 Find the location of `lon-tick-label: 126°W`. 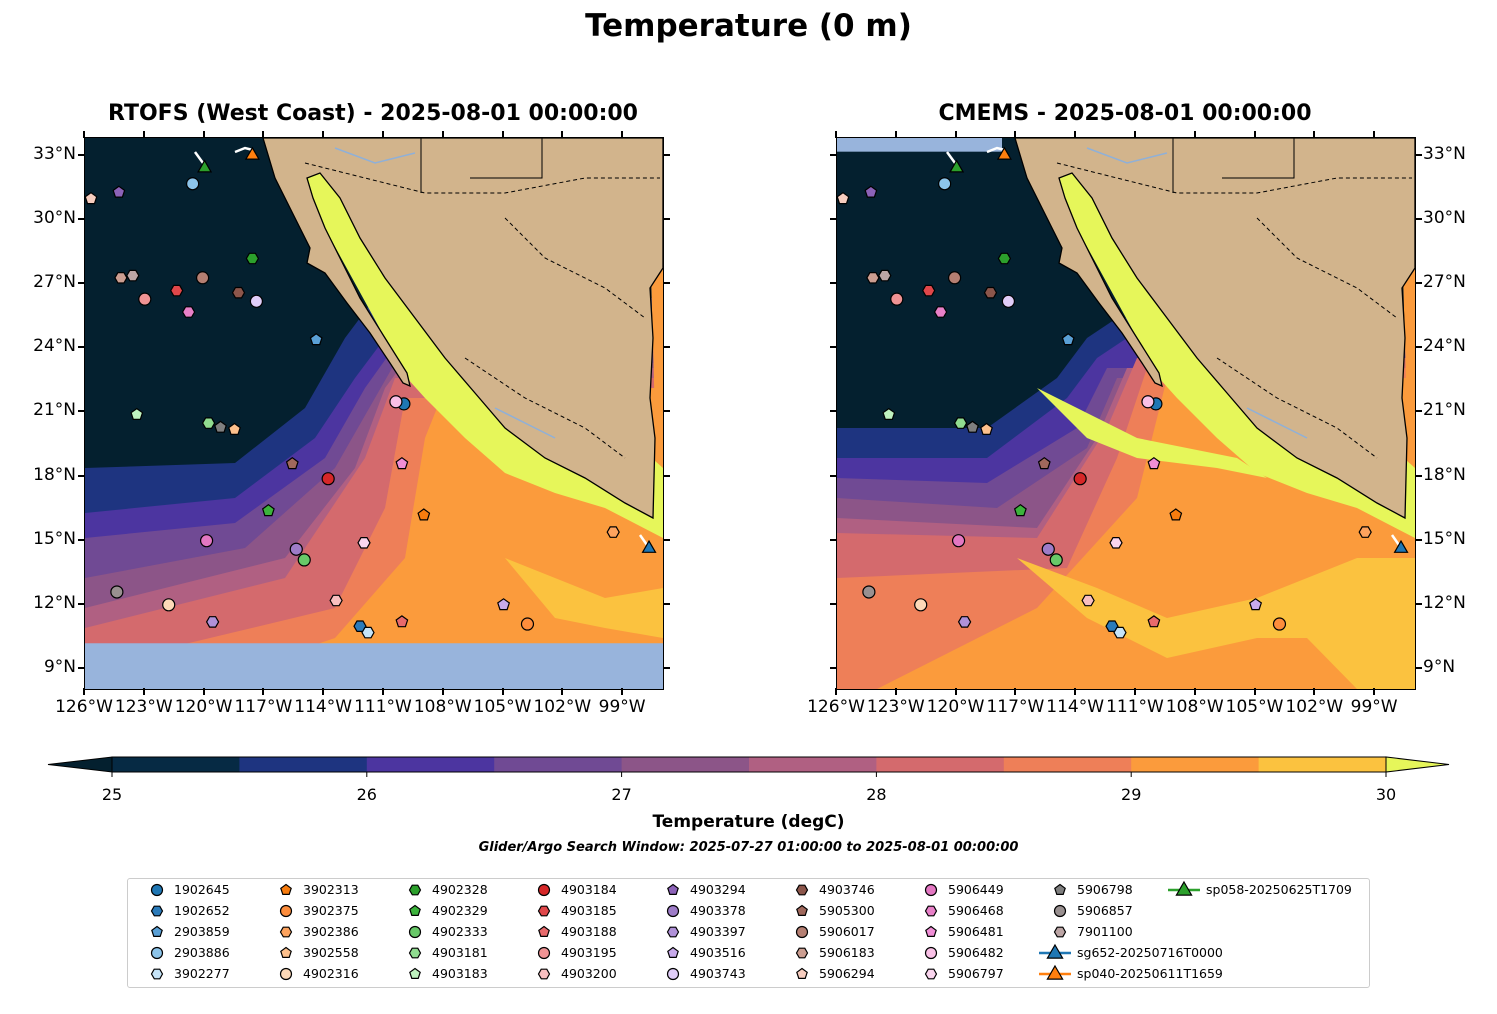

lon-tick-label: 126°W is located at coordinates (836, 707).